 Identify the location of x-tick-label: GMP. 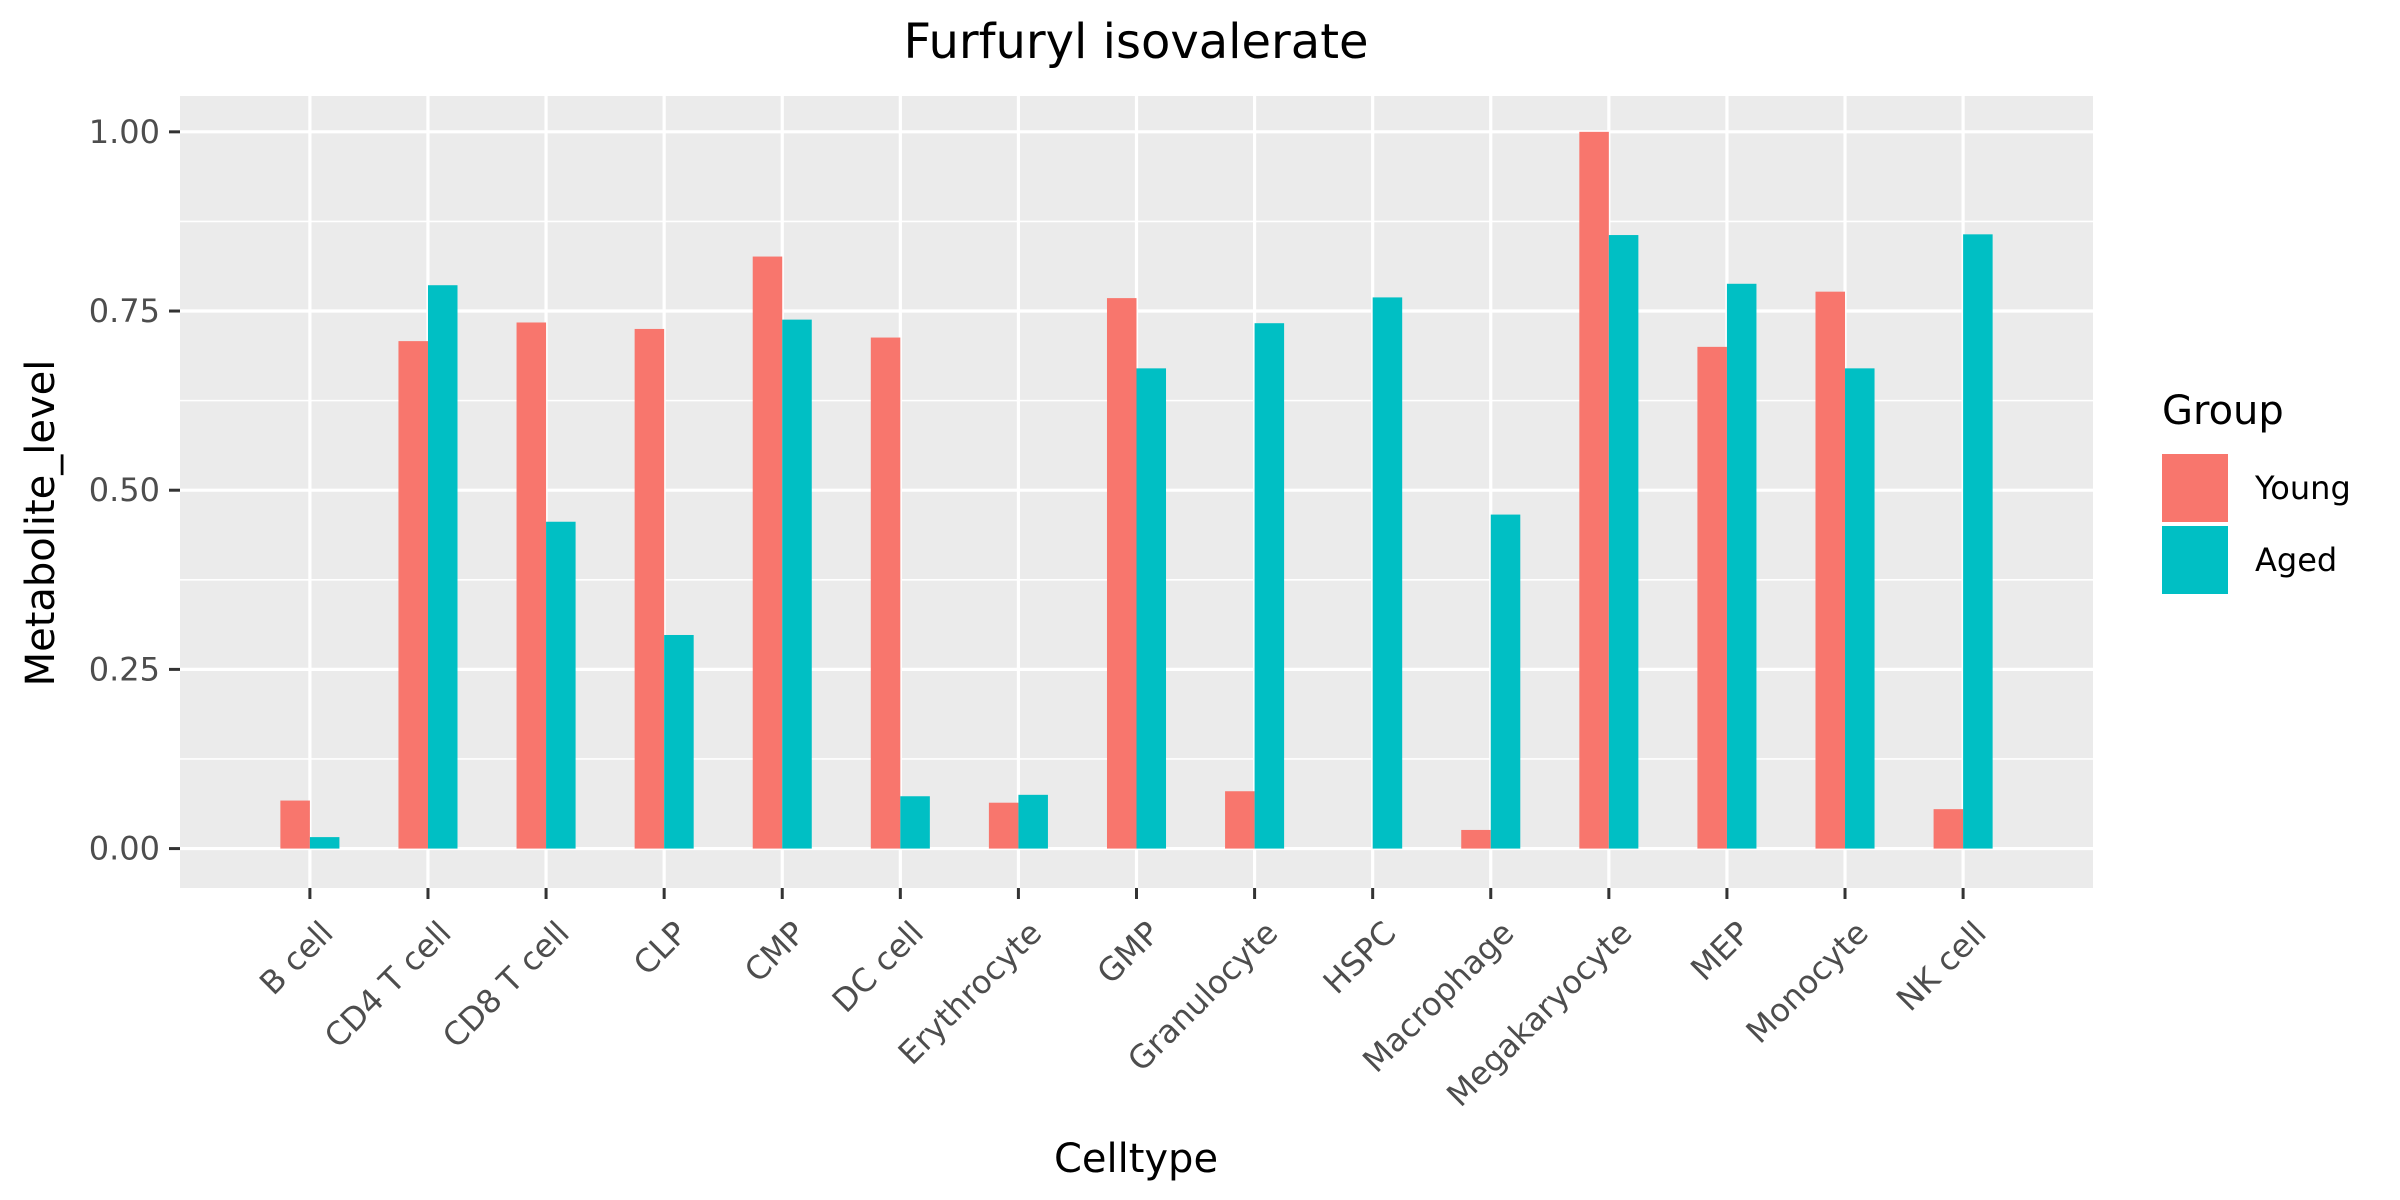
(1129, 953).